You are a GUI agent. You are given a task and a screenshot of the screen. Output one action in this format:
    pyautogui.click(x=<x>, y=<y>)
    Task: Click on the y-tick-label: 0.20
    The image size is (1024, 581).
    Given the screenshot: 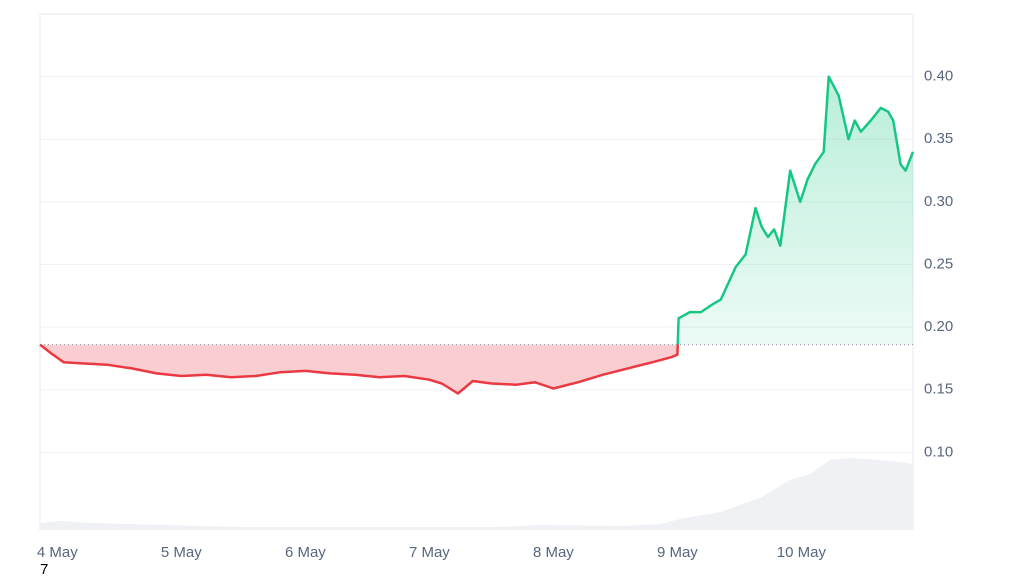 What is the action you would take?
    pyautogui.click(x=938, y=326)
    